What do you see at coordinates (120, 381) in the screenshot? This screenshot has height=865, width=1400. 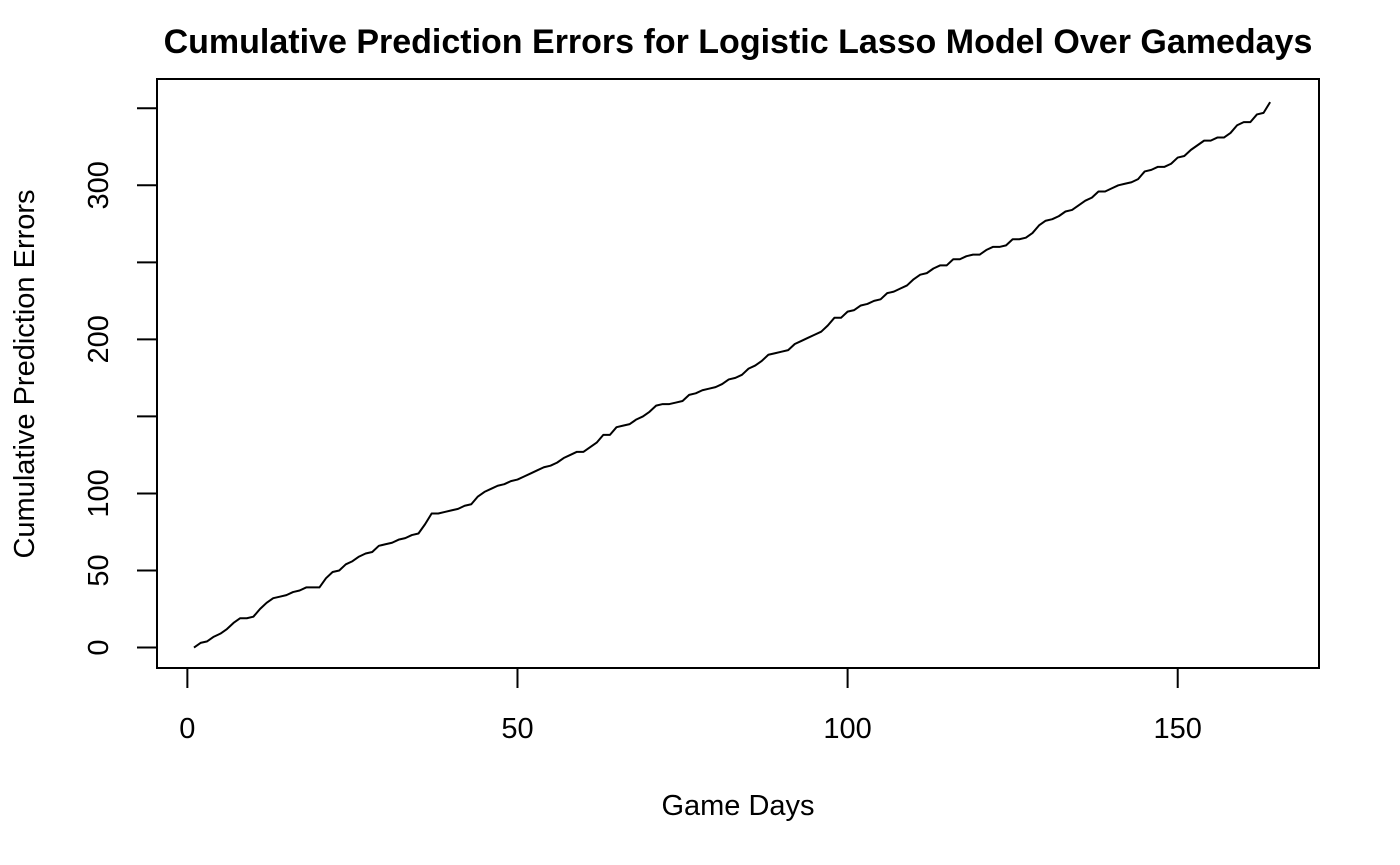 I see `y-axis: 0 50 100 200 300` at bounding box center [120, 381].